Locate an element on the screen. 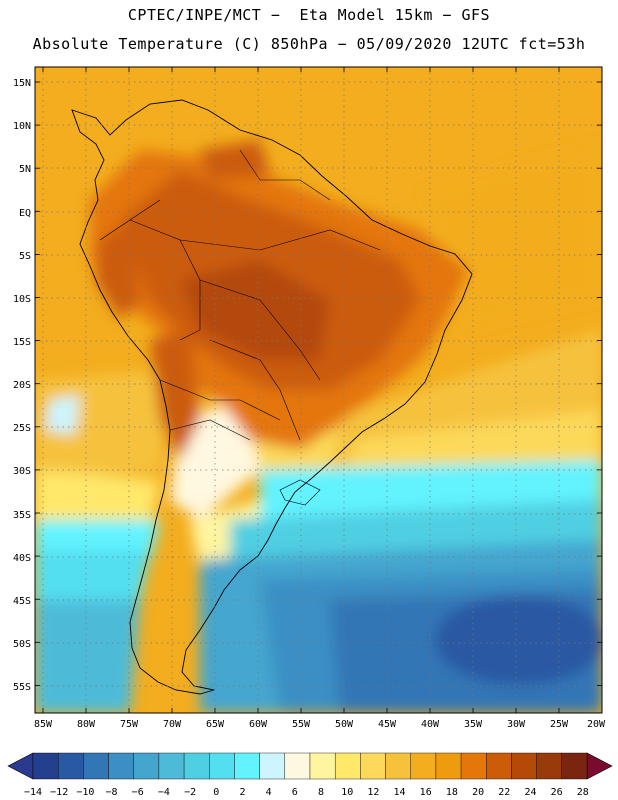 The height and width of the screenshot is (800, 618). colorbar-tick: −6 is located at coordinates (138, 792).